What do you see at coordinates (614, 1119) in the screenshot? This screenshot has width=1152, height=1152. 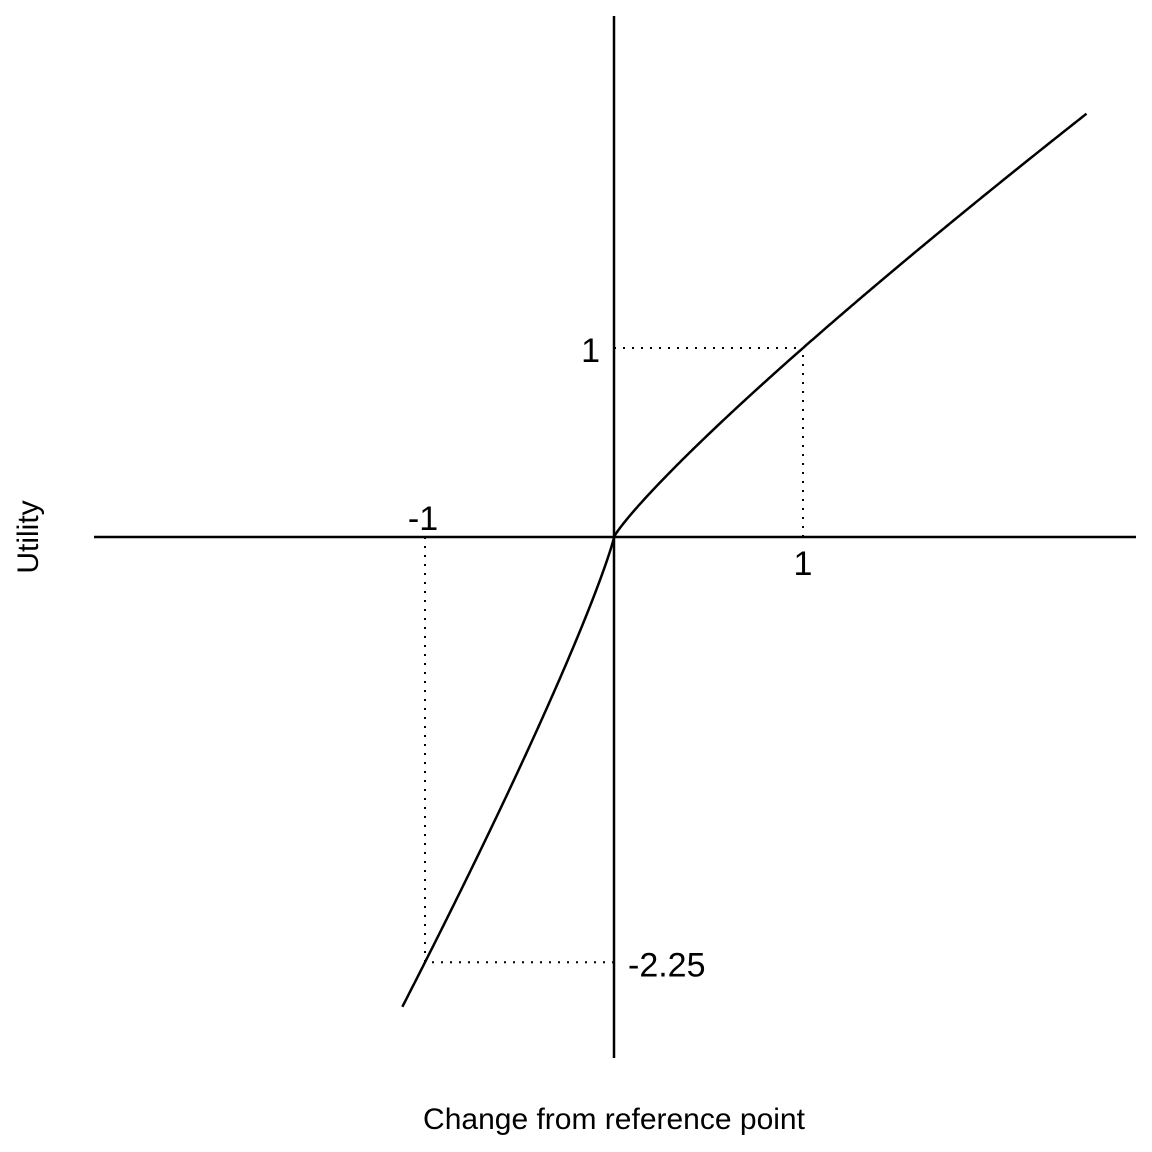 I see `x-axis-title: Change from reference point` at bounding box center [614, 1119].